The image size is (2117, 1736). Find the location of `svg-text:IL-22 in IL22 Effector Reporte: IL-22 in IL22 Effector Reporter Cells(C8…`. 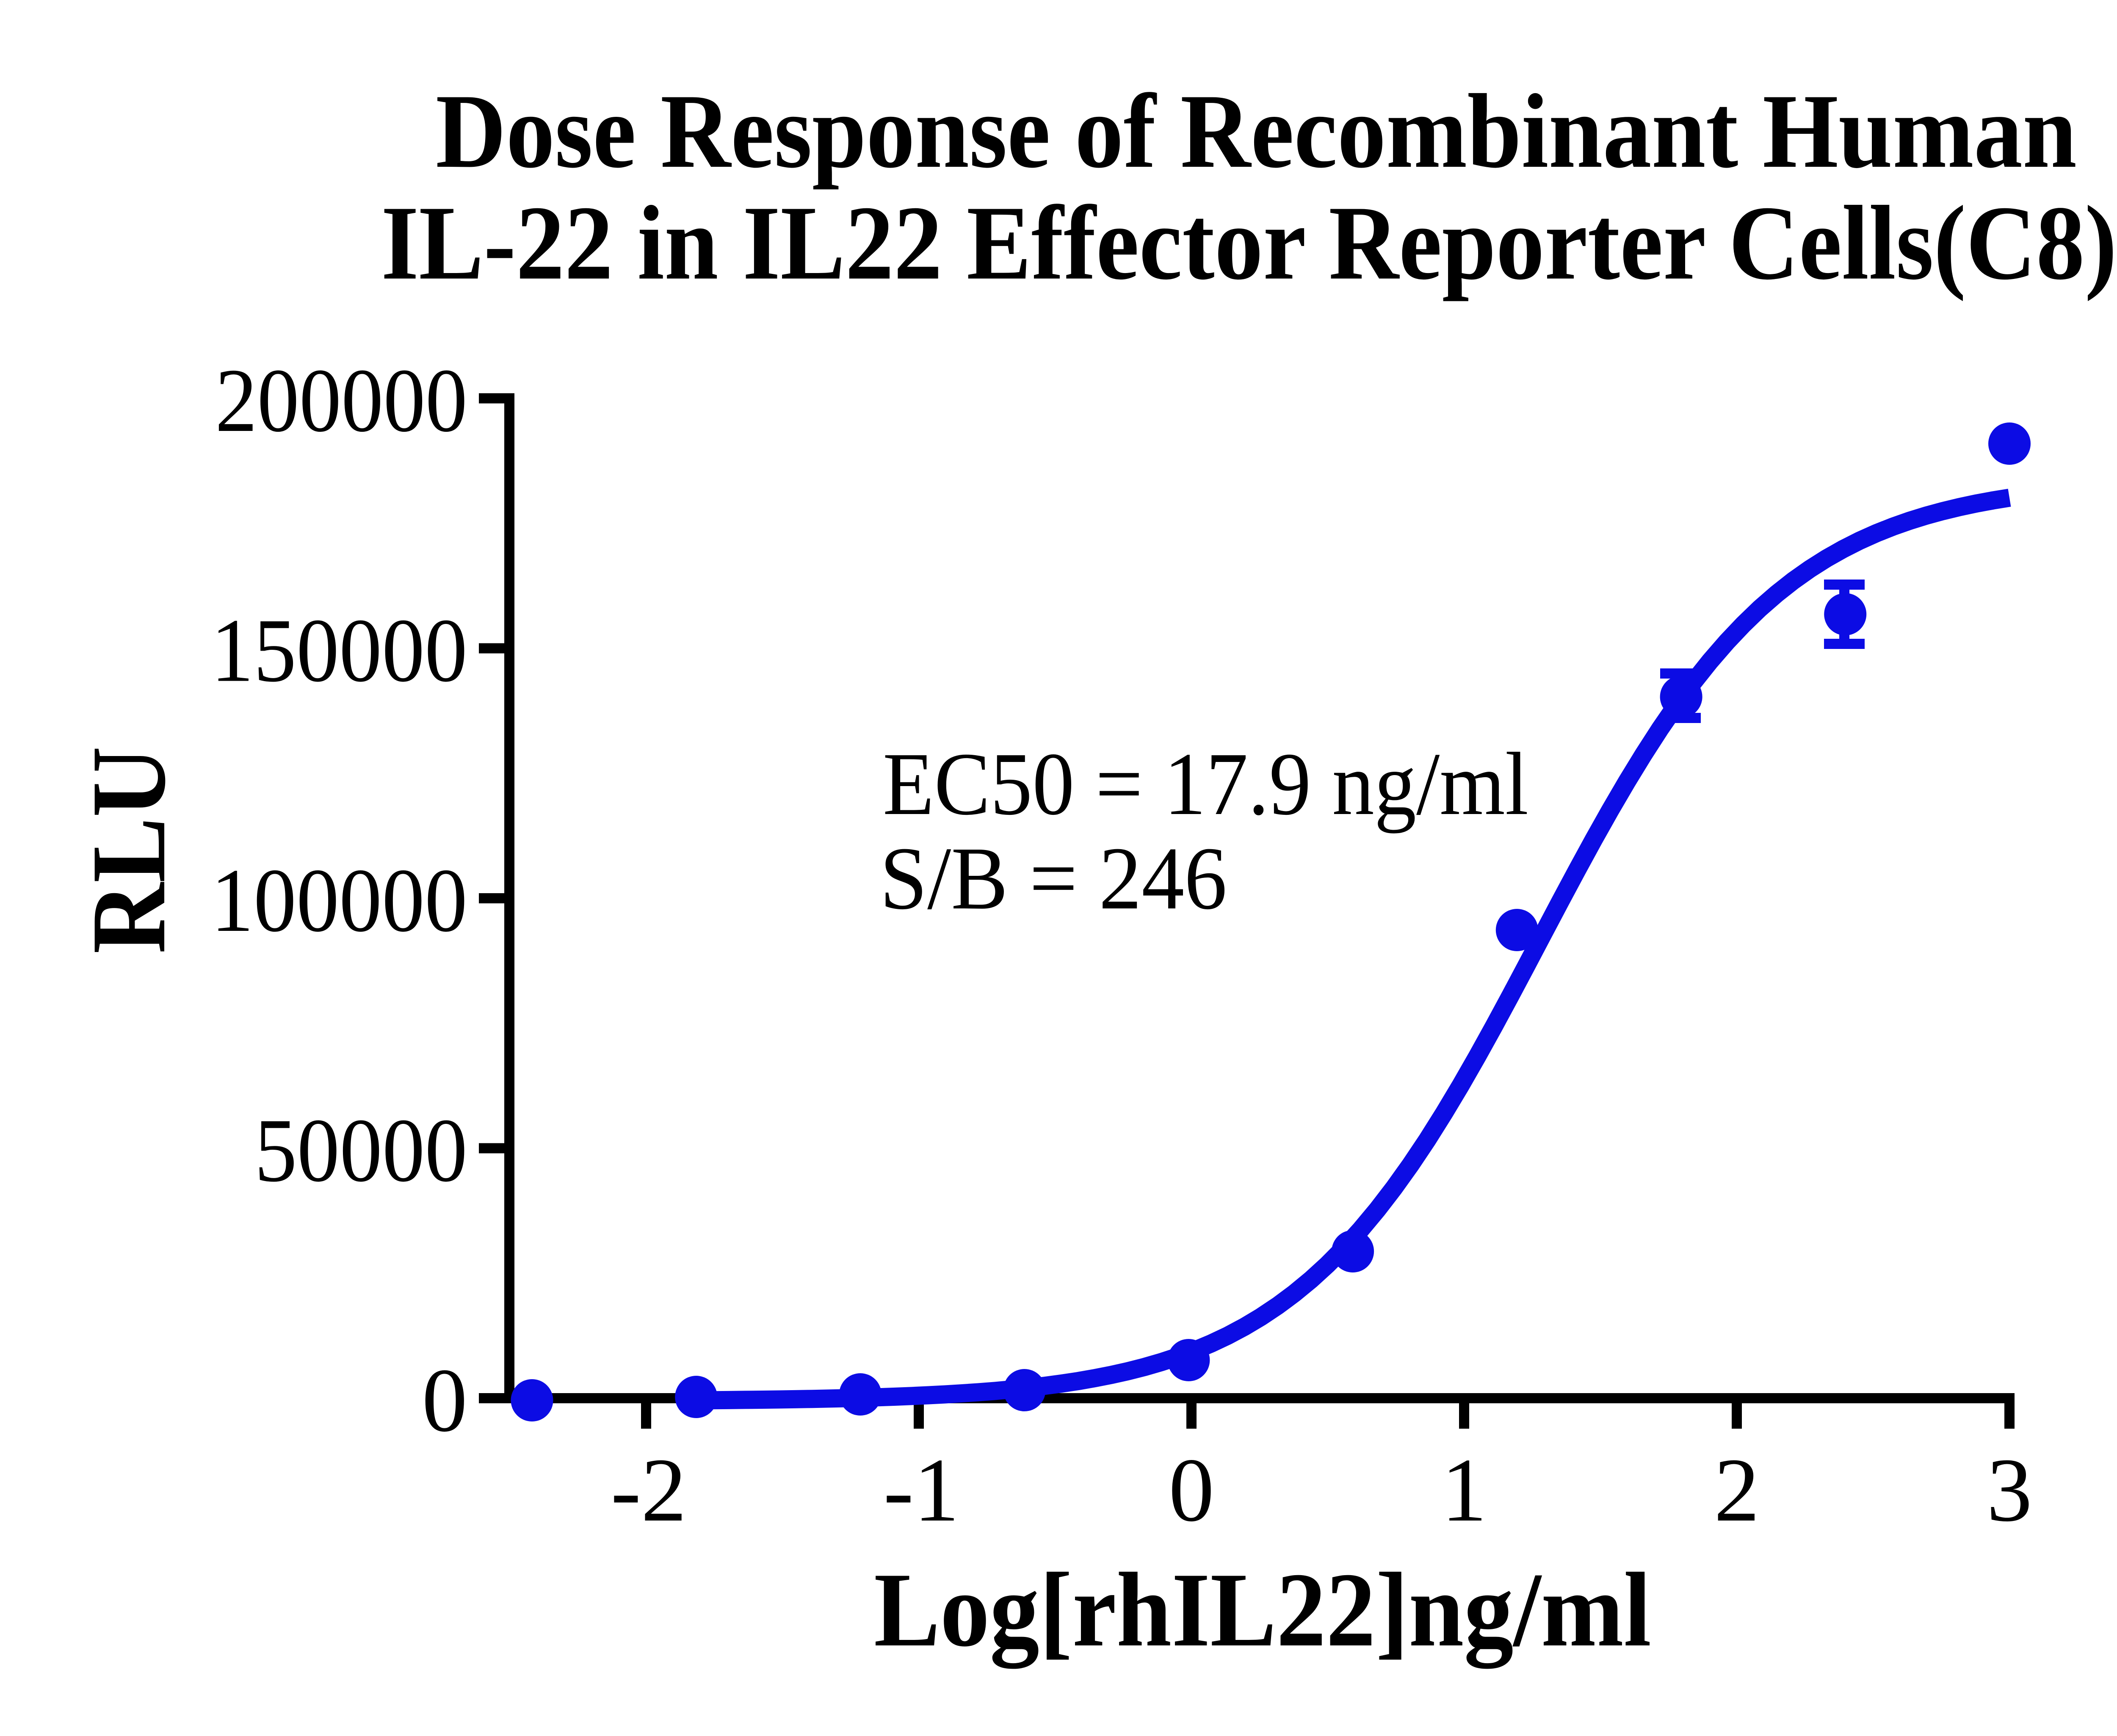

svg-text:IL-22 in IL22 Effector Reporte: IL-22 in IL22 Effector Reporter Cells(C8… is located at coordinates (1249, 243).